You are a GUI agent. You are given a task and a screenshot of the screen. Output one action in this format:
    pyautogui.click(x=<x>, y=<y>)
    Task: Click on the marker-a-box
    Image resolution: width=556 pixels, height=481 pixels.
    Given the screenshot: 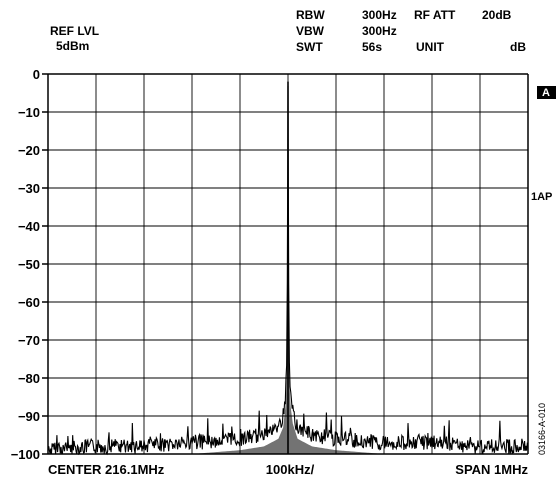 What is the action you would take?
    pyautogui.click(x=546, y=92)
    